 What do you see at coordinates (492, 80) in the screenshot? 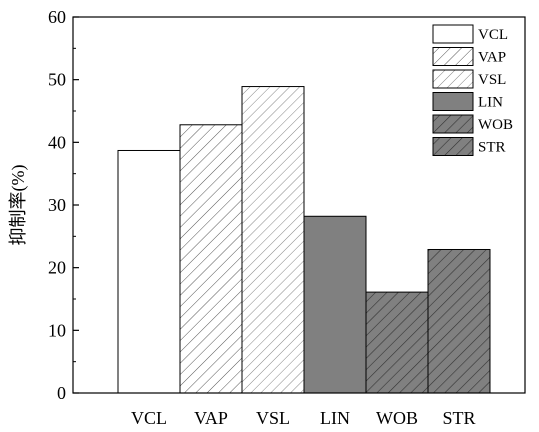
I see `legend-label-vsl: VSL` at bounding box center [492, 80].